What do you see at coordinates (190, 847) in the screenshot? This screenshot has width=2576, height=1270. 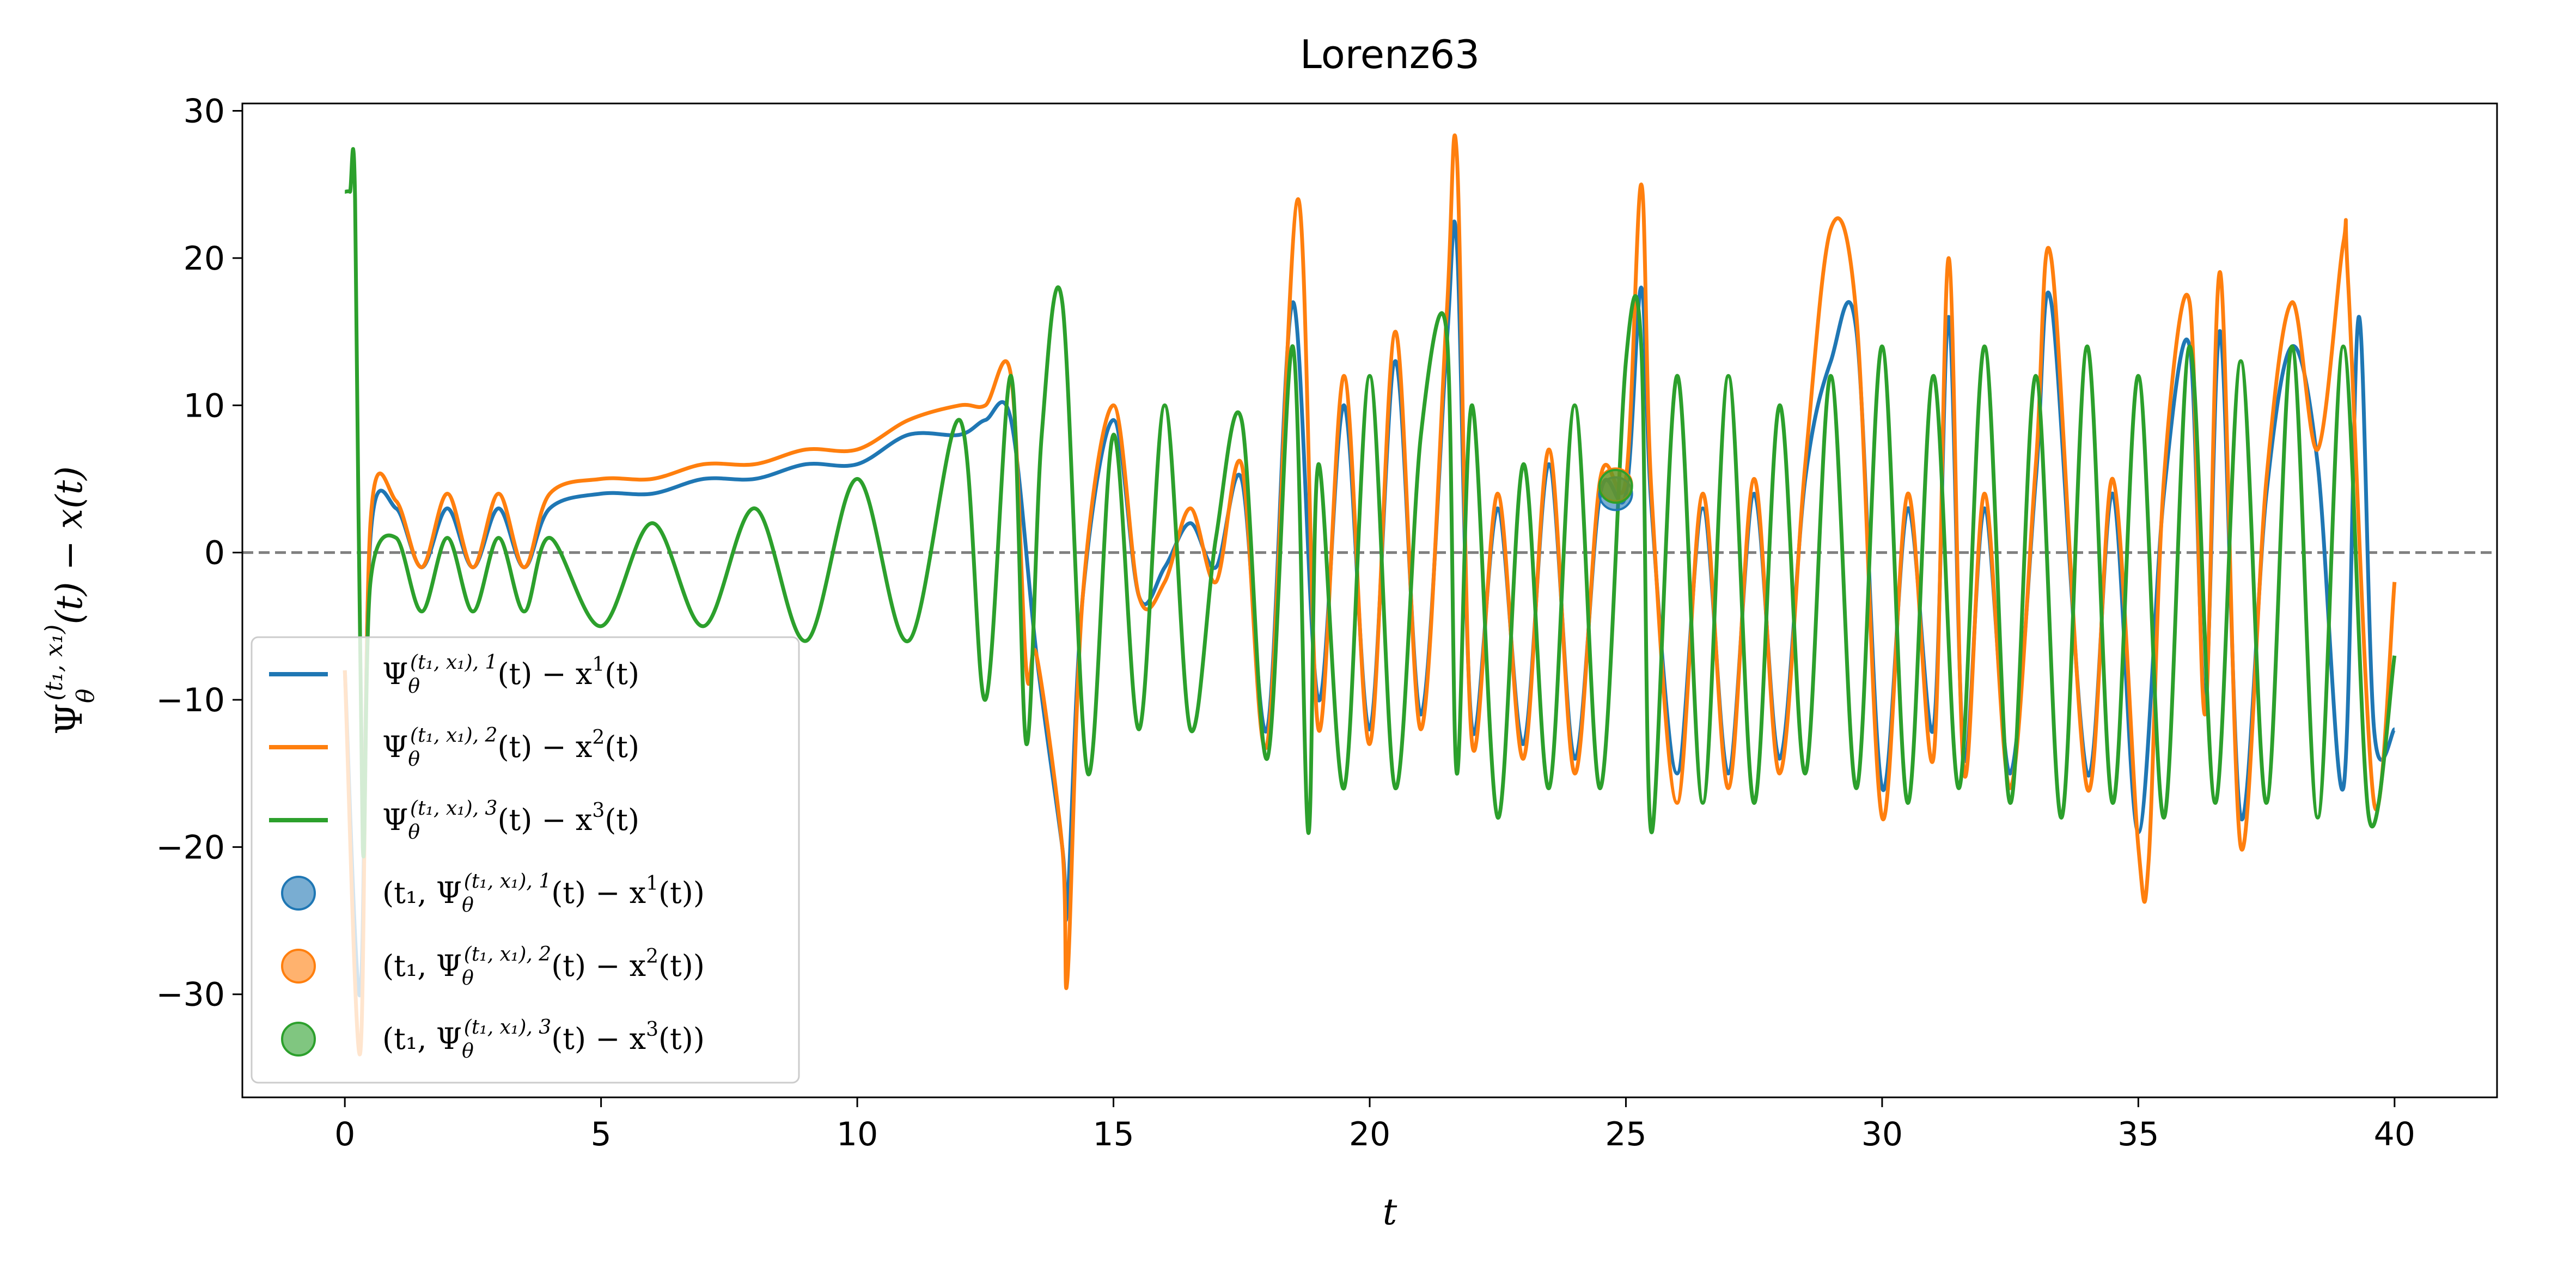 I see `y-tick-label--20: −20` at bounding box center [190, 847].